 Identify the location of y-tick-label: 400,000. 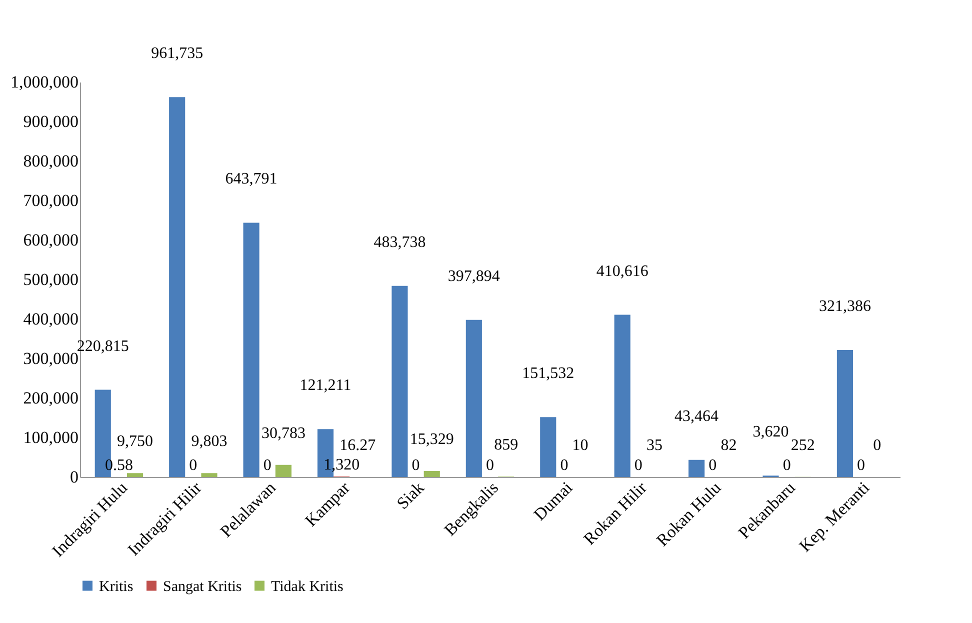
(50, 319).